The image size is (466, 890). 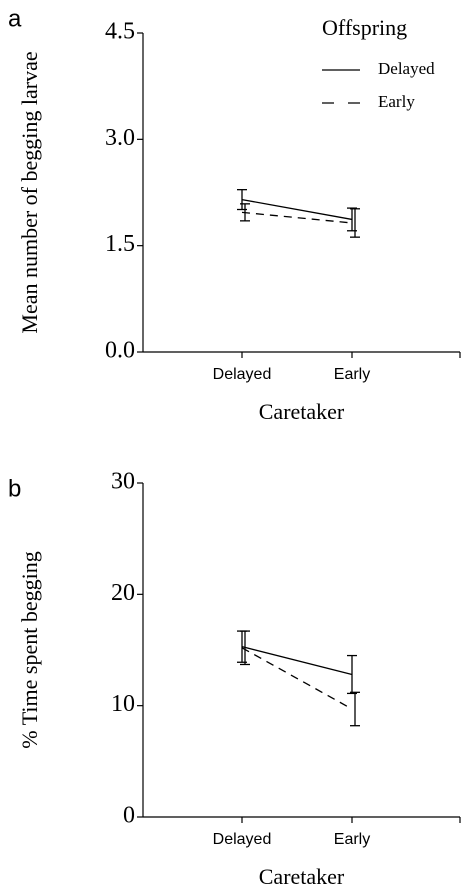 I want to click on panel-label: a, so click(x=15, y=18).